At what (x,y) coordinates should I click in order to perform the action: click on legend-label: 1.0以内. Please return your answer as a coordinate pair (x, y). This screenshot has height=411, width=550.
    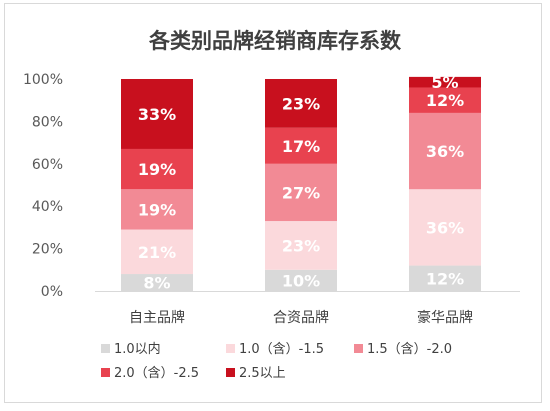
    Looking at the image, I should click on (137, 349).